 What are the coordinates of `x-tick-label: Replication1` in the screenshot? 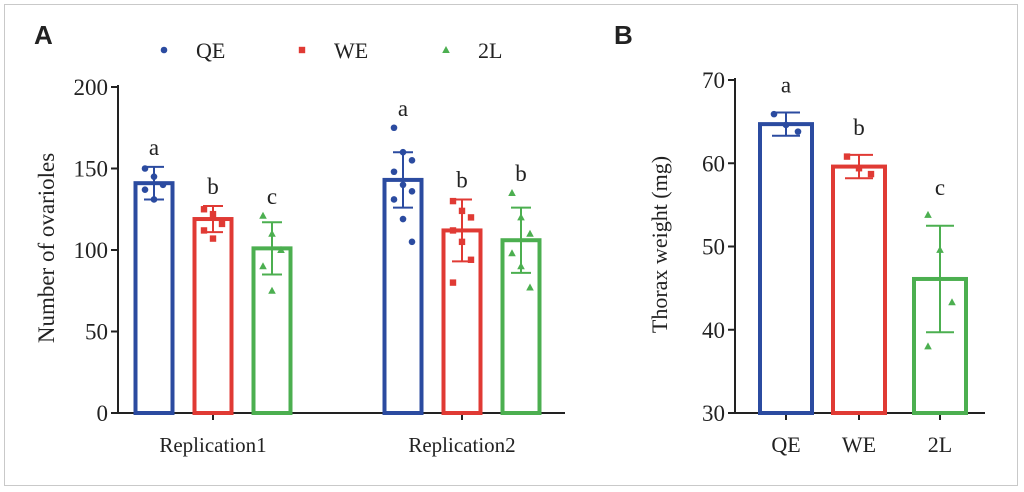 It's located at (212, 445).